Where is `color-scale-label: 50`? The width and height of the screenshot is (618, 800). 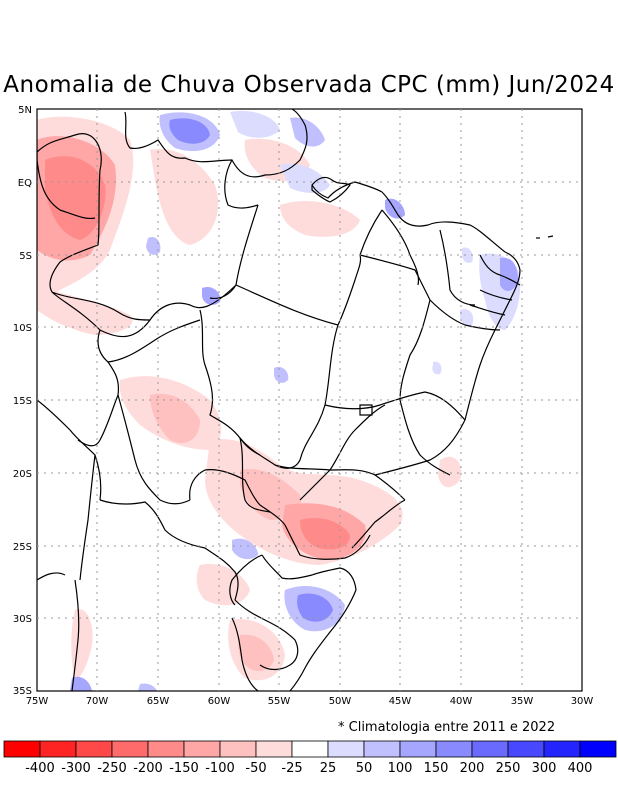
color-scale-label: 50 is located at coordinates (364, 768).